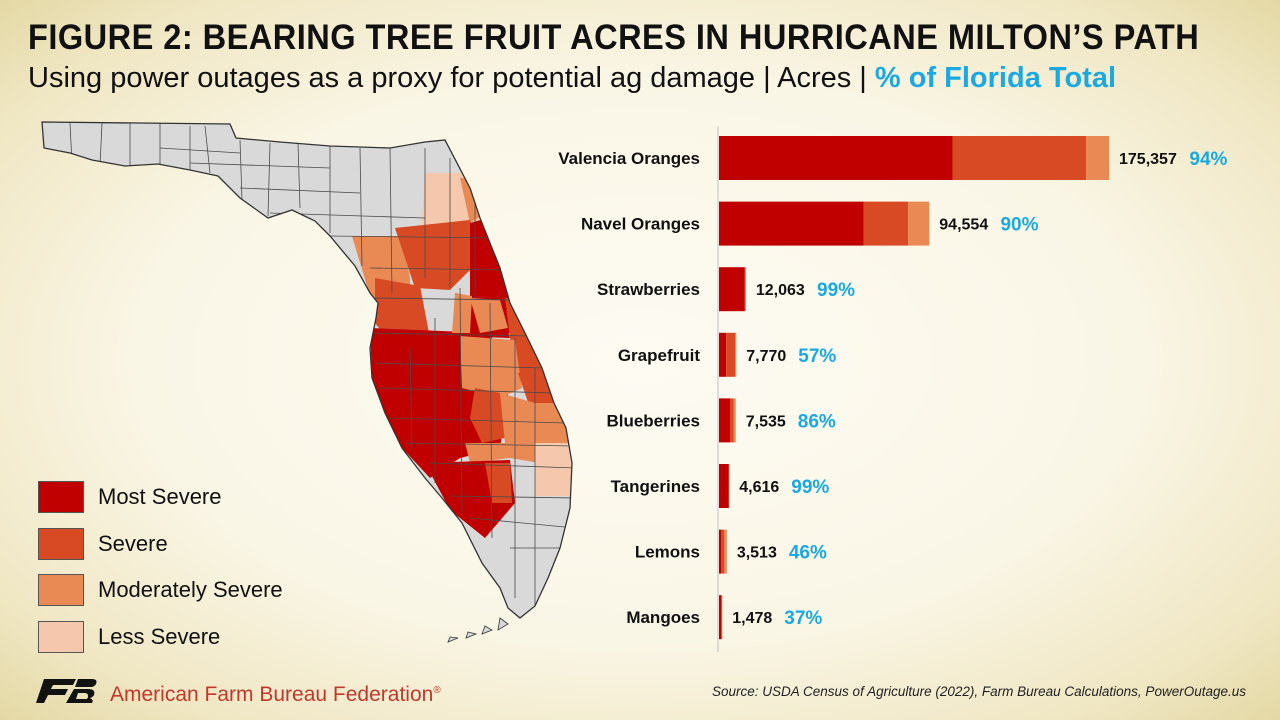 This screenshot has height=720, width=1280. Describe the element at coordinates (757, 553) in the screenshot. I see `total-acres-label: 3,513` at that location.